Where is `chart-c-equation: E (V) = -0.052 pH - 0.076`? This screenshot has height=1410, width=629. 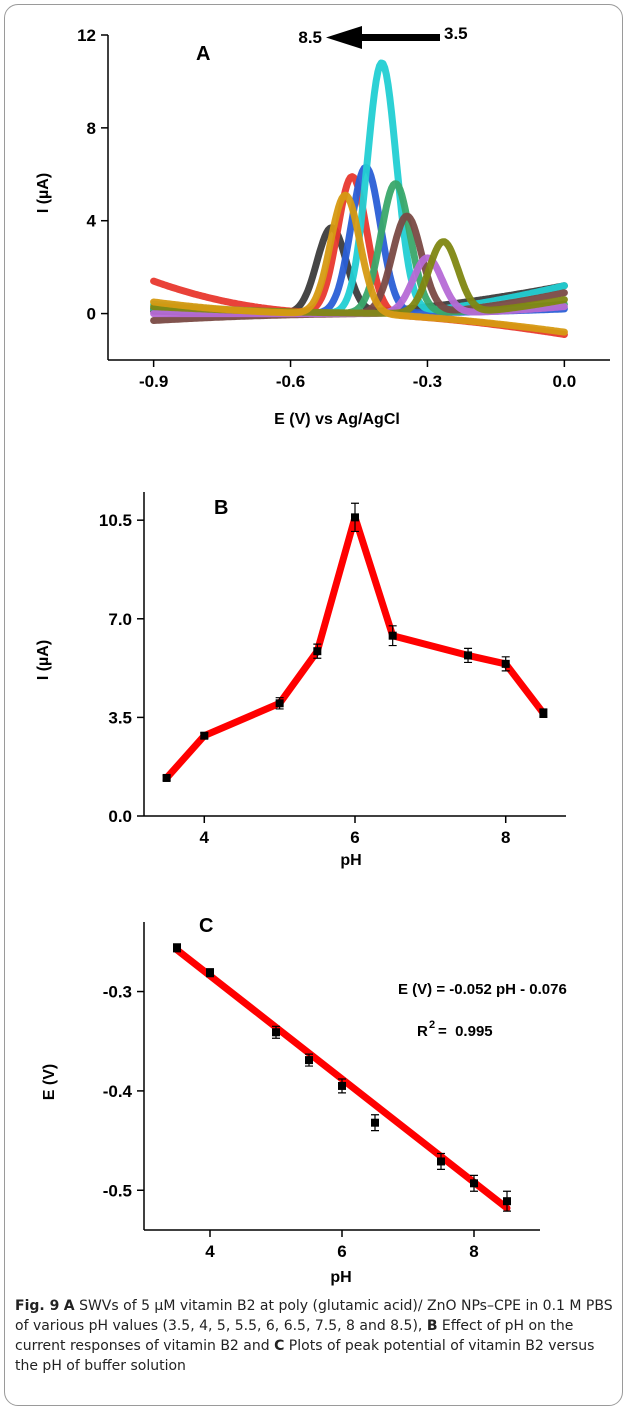
chart-c-equation: E (V) = -0.052 pH - 0.076 is located at coordinates (482, 989).